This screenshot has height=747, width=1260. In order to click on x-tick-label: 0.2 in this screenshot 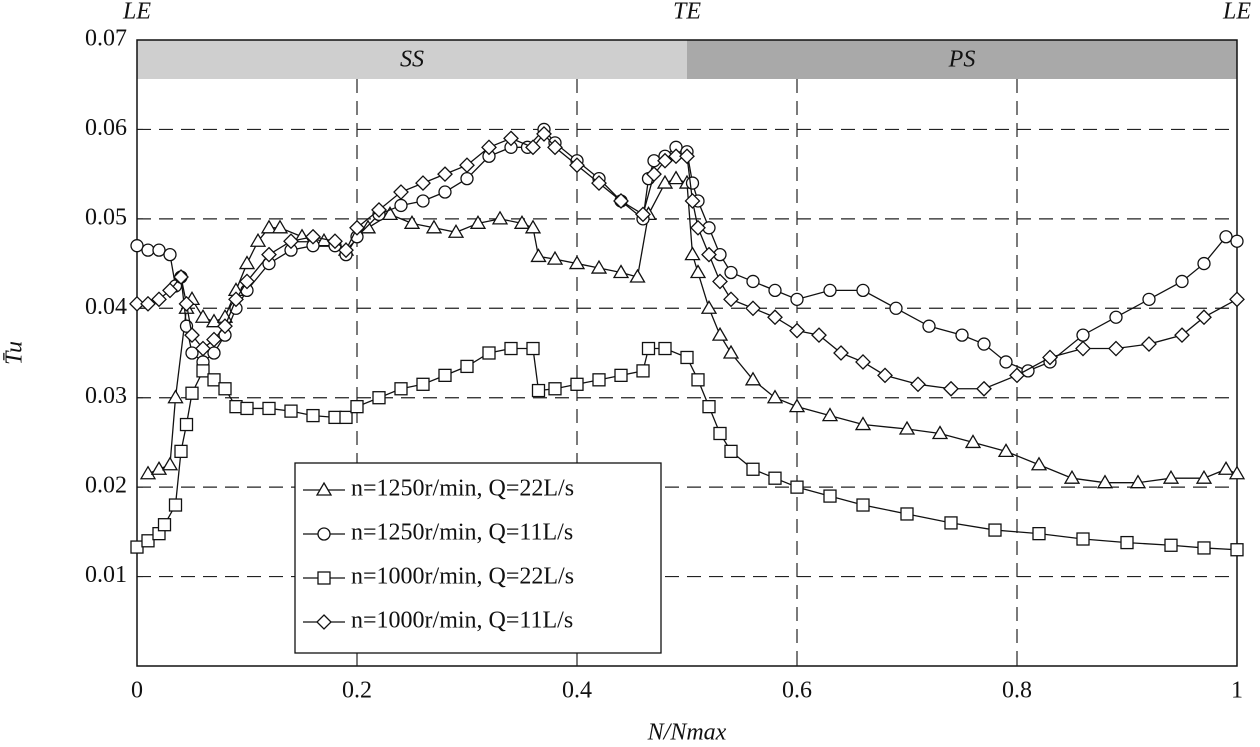, I will do `click(357, 691)`.